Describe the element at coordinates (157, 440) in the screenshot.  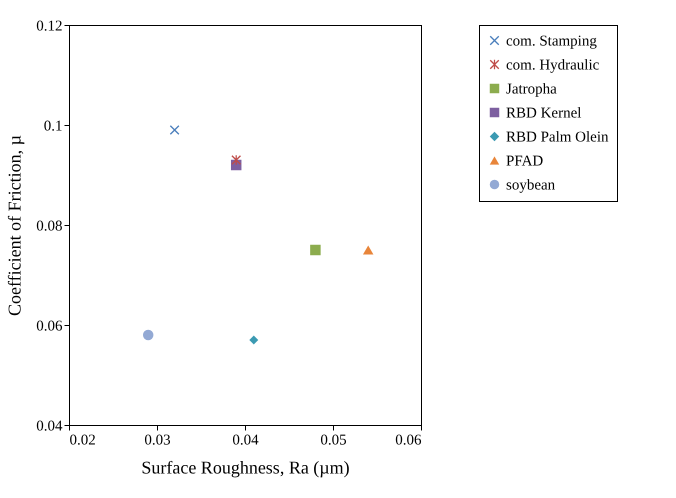
I see `x-tick-label: 0.03` at that location.